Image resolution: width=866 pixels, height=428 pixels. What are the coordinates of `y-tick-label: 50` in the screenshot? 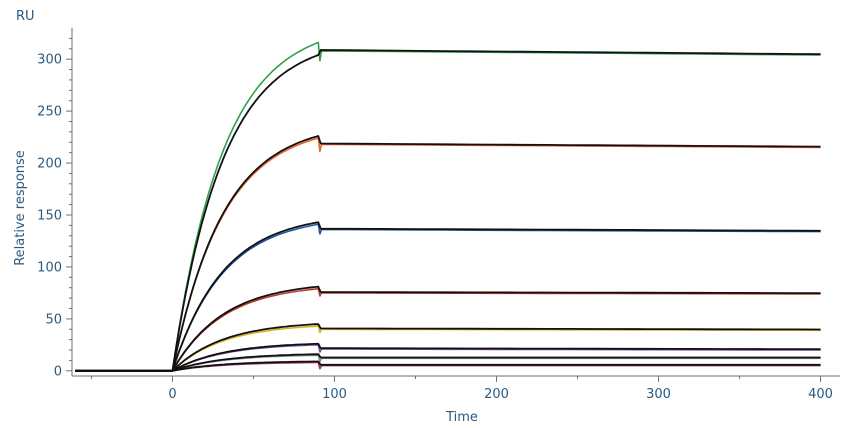 It's located at (53, 319).